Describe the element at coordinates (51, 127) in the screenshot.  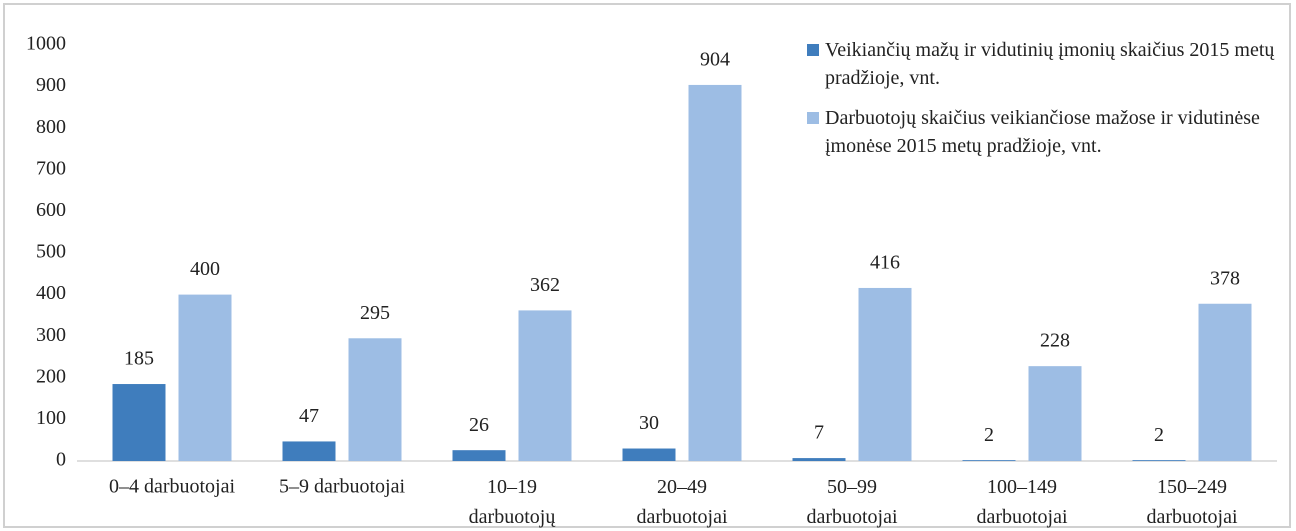
I see `y-tick-label: 800` at that location.